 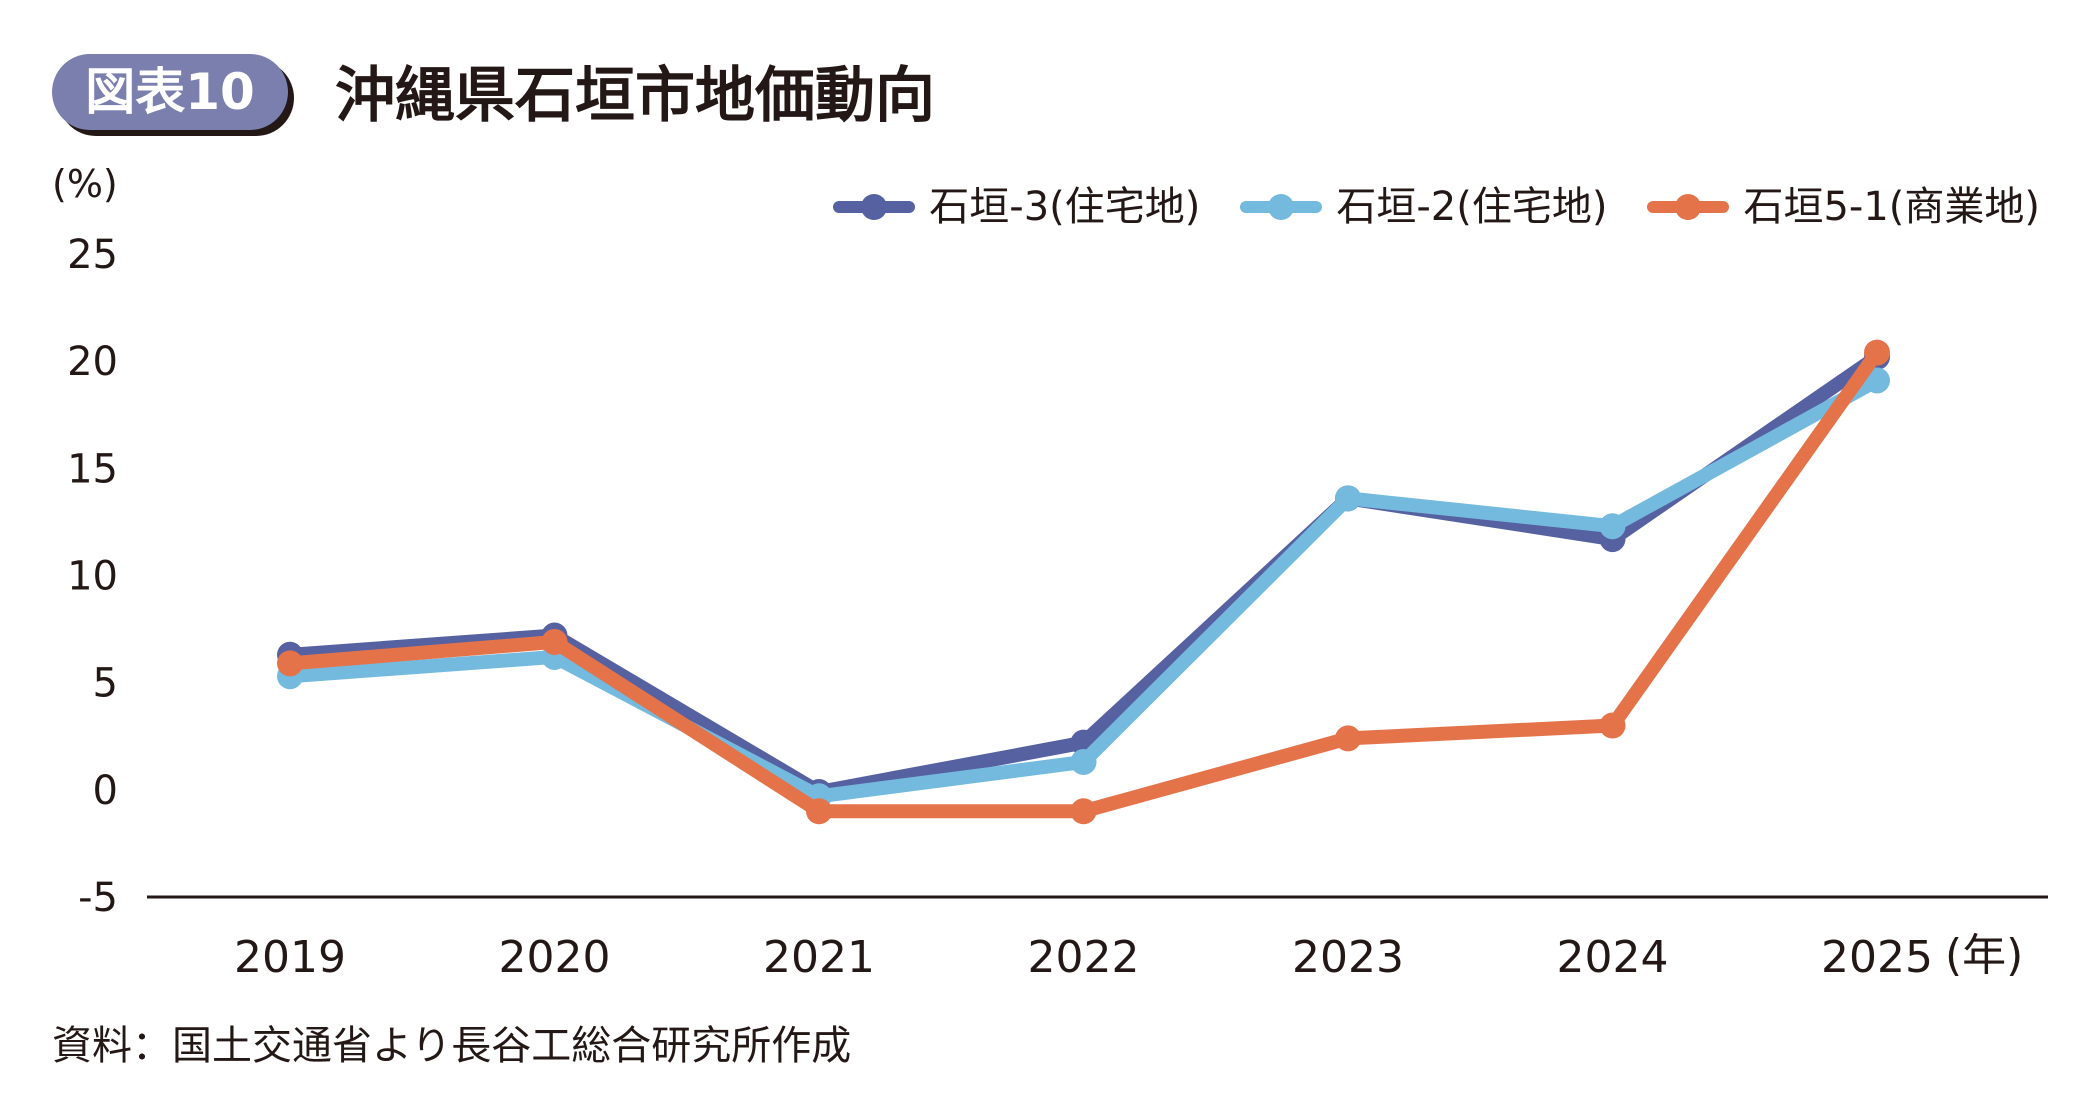 I want to click on legend-item: 石垣-3(住宅地), so click(x=1016, y=207).